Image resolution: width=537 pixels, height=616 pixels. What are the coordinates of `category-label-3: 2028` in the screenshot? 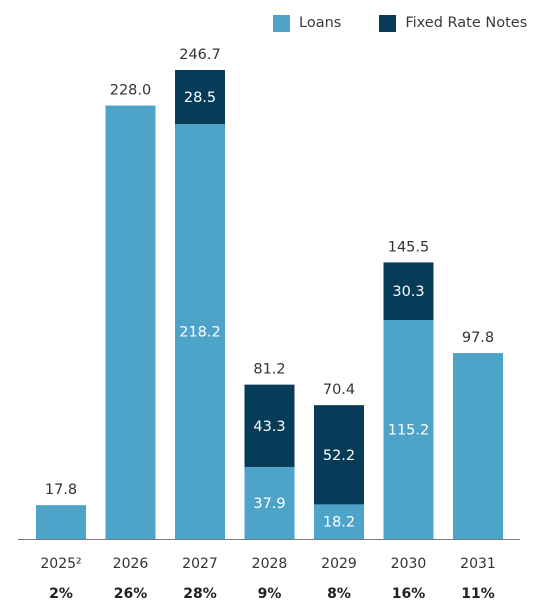 It's located at (270, 564).